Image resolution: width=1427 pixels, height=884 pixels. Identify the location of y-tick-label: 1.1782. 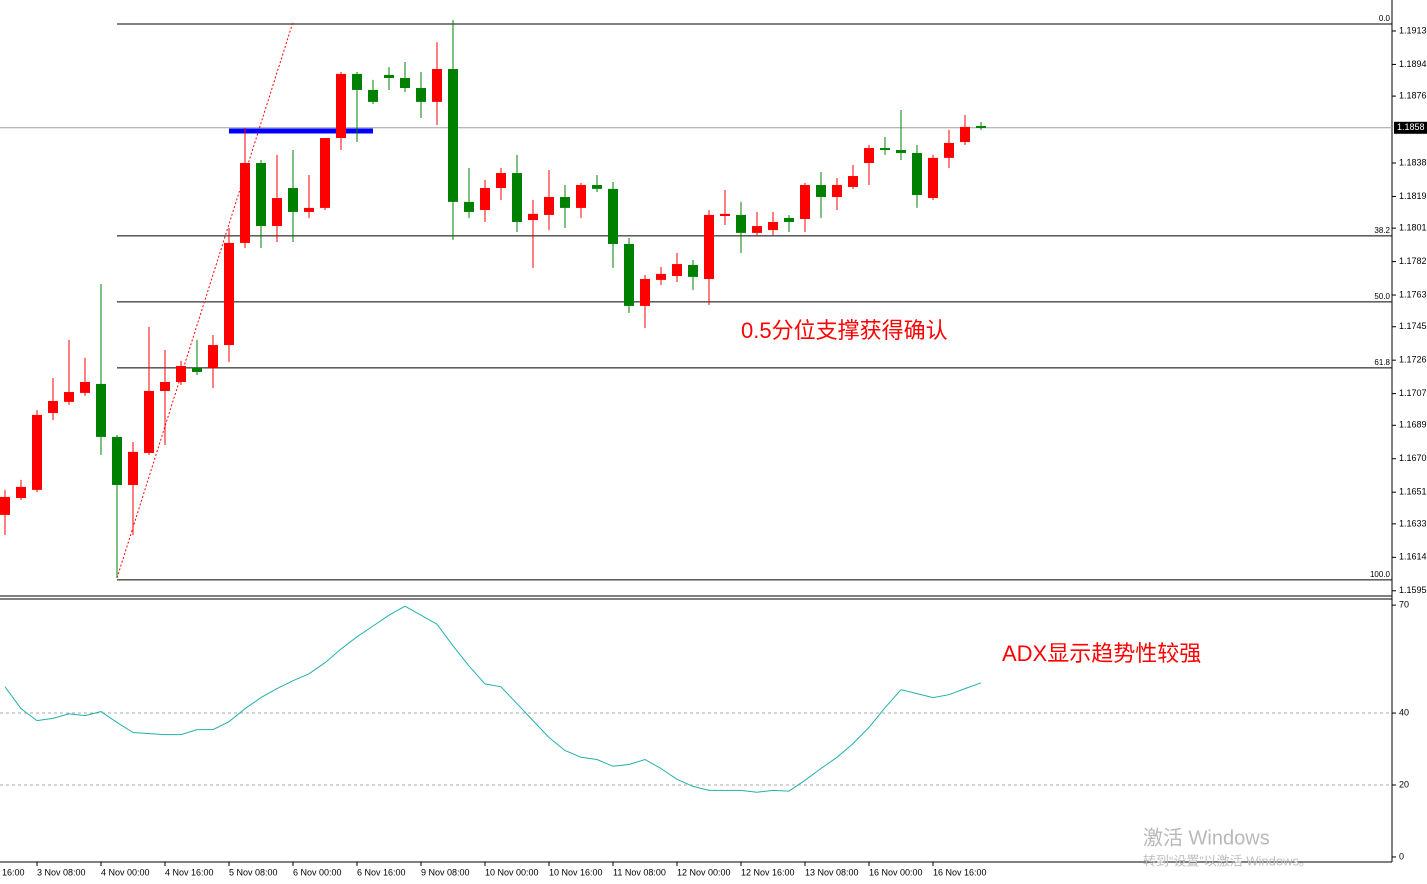
(1413, 261).